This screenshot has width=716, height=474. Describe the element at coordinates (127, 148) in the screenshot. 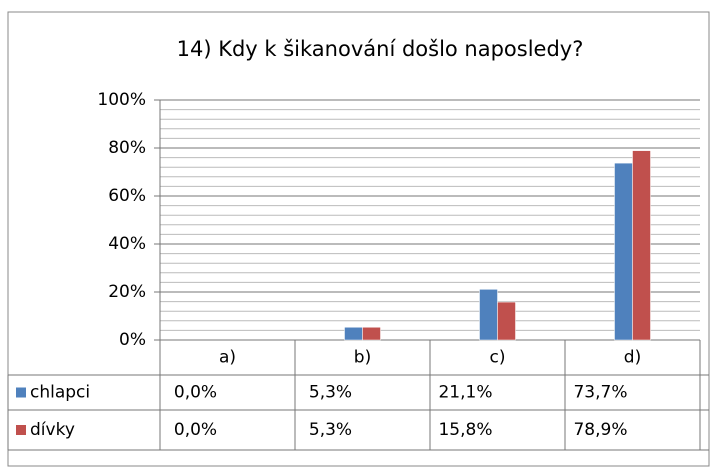

I see `y-tick-label: 80%` at that location.